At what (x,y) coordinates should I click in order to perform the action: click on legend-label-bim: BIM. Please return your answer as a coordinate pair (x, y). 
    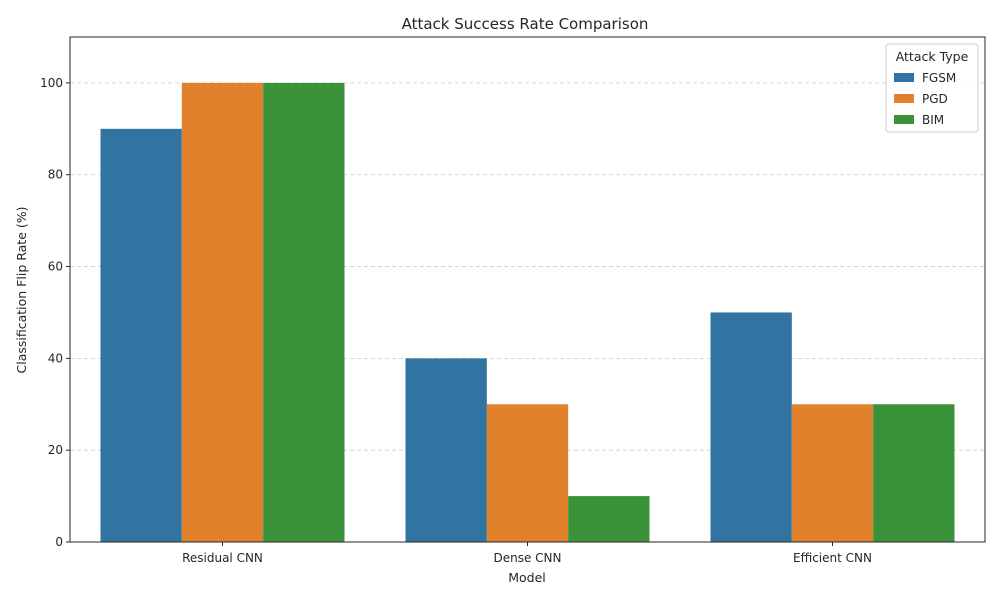
    Looking at the image, I should click on (933, 120).